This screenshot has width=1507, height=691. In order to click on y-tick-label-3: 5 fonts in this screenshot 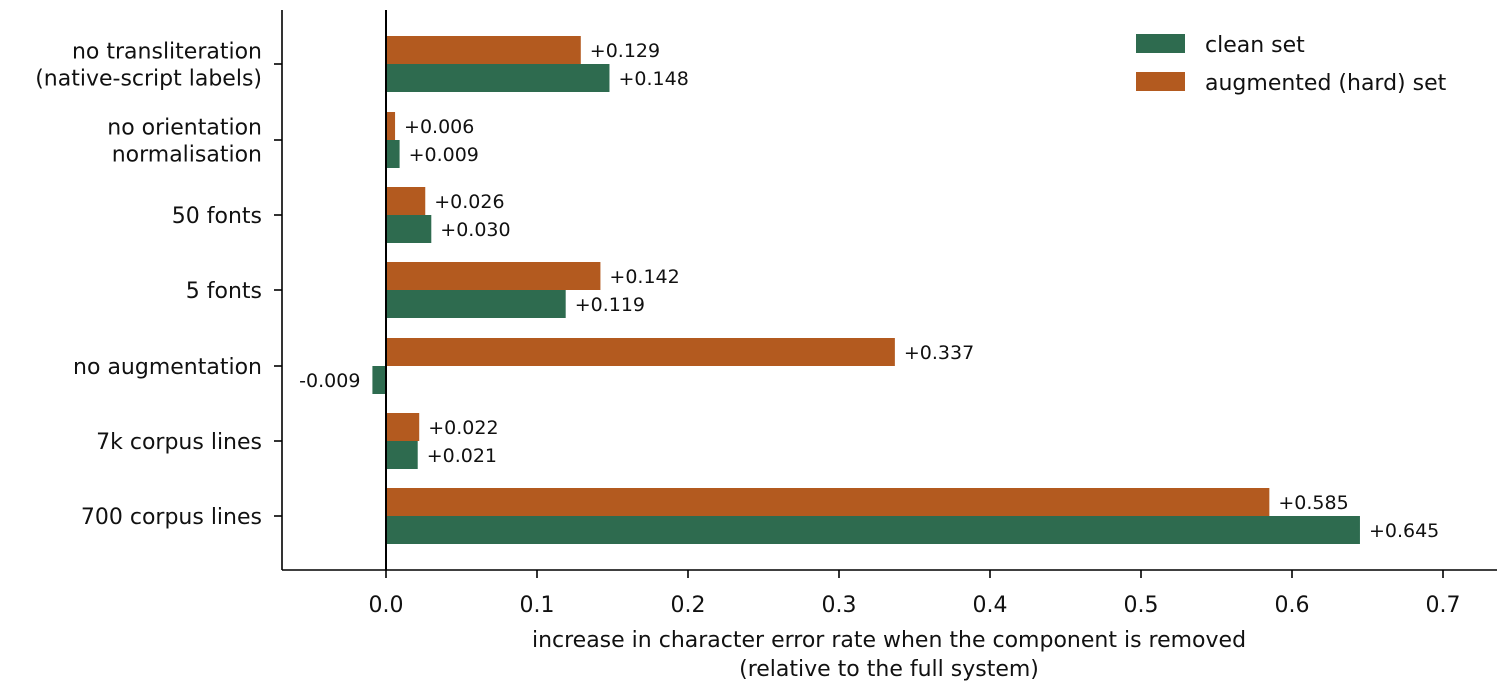, I will do `click(224, 291)`.